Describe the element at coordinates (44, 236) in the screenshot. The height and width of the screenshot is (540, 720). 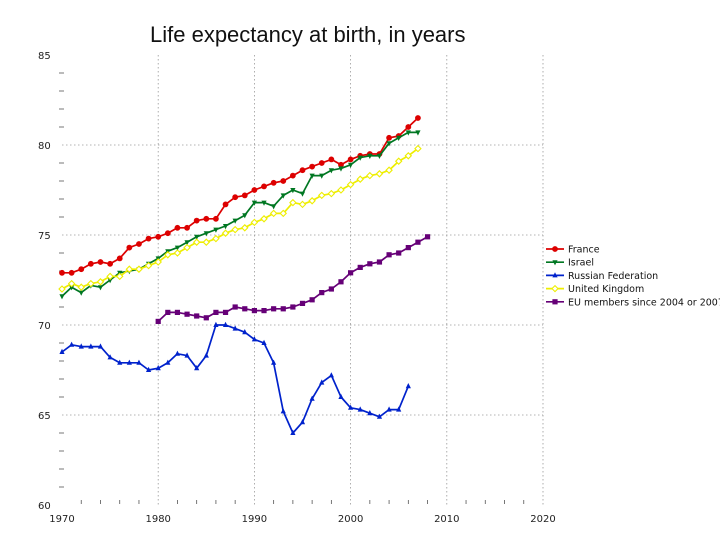
I see `y-tick-label: 75` at that location.